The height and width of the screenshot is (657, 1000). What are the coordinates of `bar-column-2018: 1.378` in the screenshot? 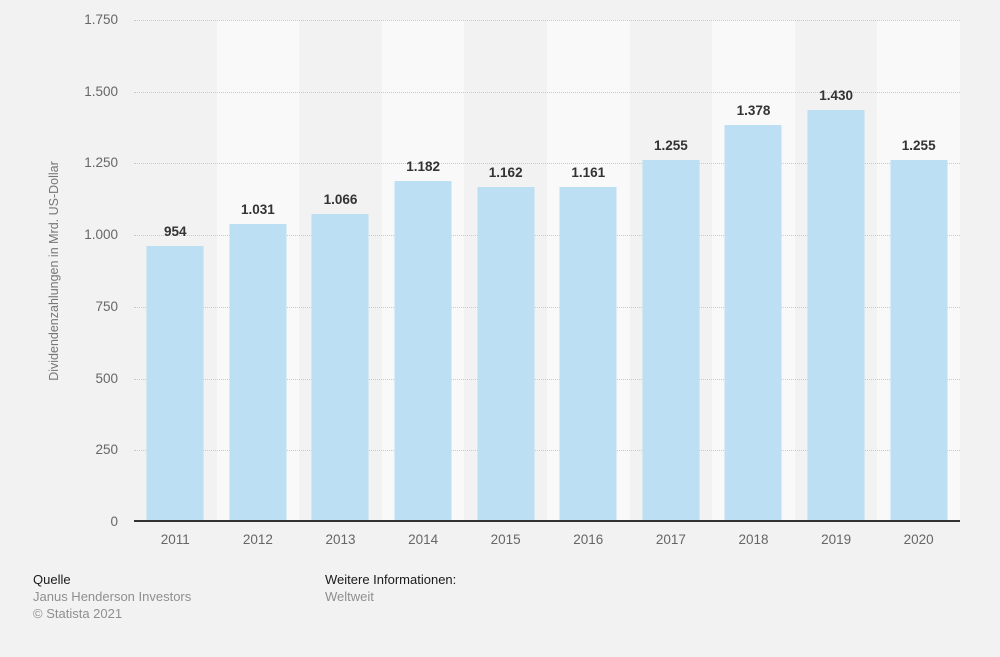 It's located at (753, 270).